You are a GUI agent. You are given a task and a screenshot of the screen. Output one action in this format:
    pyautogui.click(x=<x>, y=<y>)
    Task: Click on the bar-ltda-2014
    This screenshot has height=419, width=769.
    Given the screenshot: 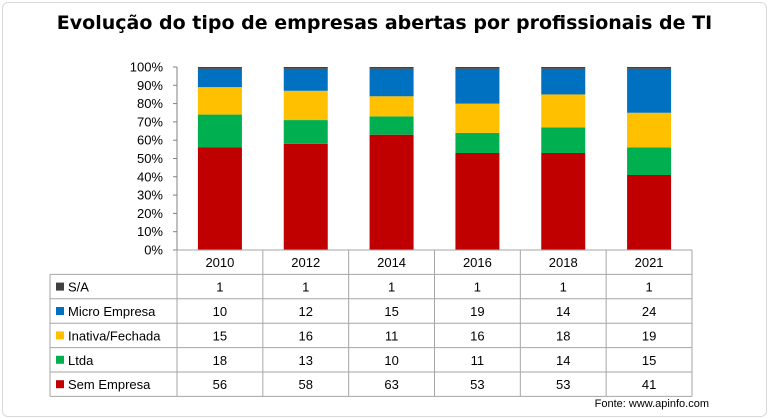 What is the action you would take?
    pyautogui.click(x=391, y=125)
    